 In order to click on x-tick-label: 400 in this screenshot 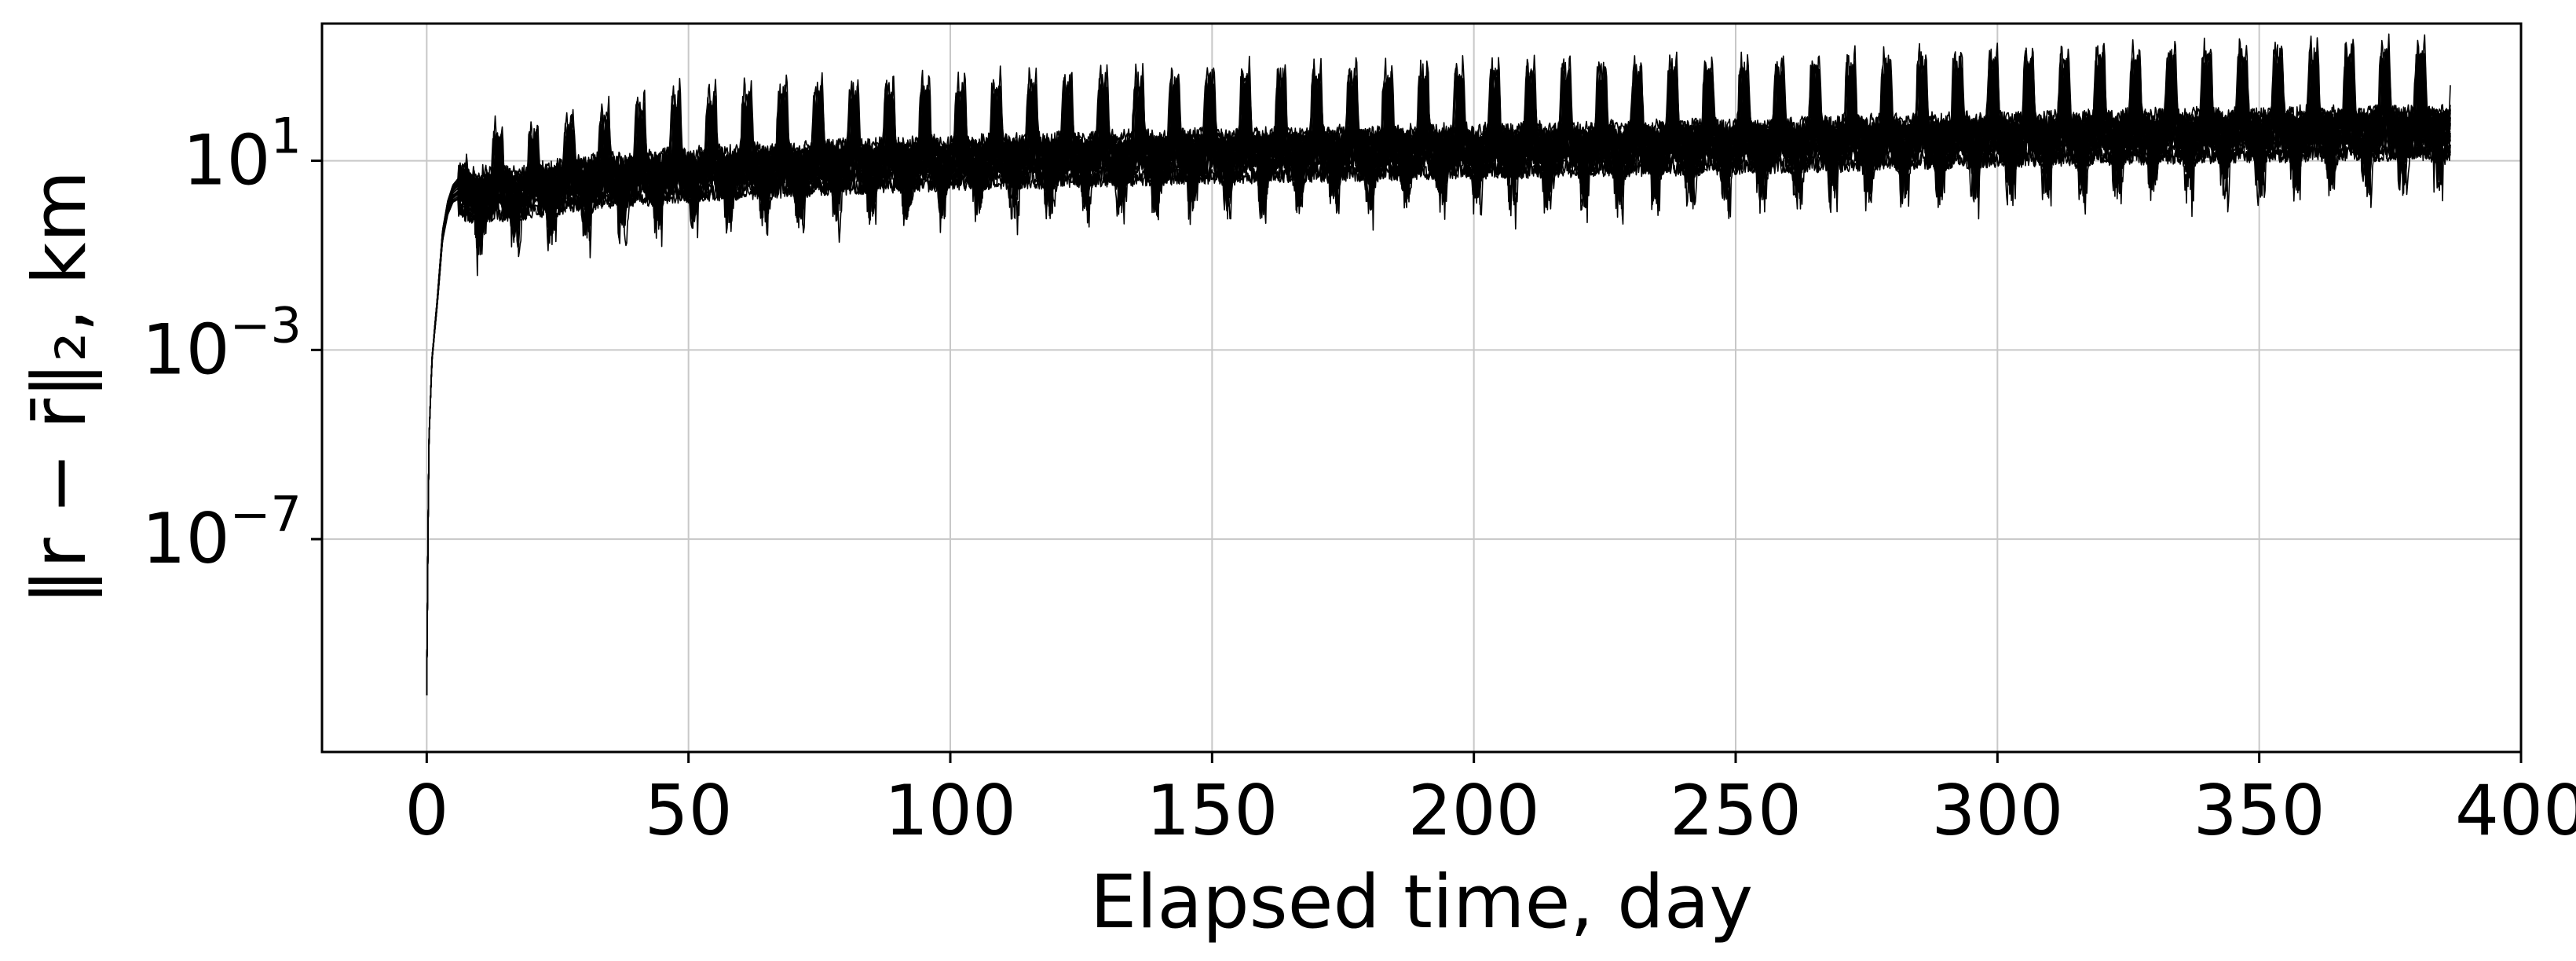, I will do `click(2516, 810)`.